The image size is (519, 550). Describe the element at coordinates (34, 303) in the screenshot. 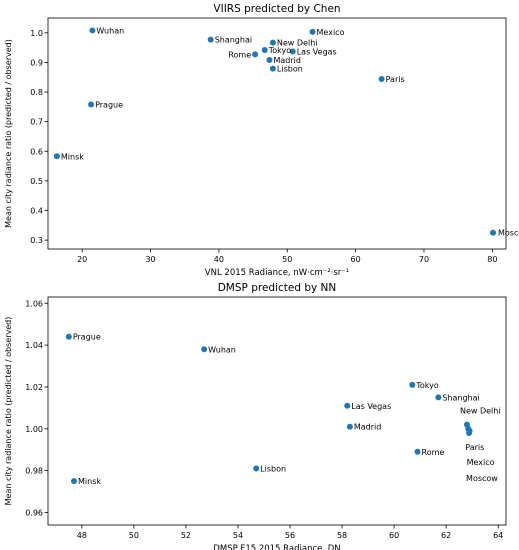

I see `y-tick-label: 1.06` at that location.